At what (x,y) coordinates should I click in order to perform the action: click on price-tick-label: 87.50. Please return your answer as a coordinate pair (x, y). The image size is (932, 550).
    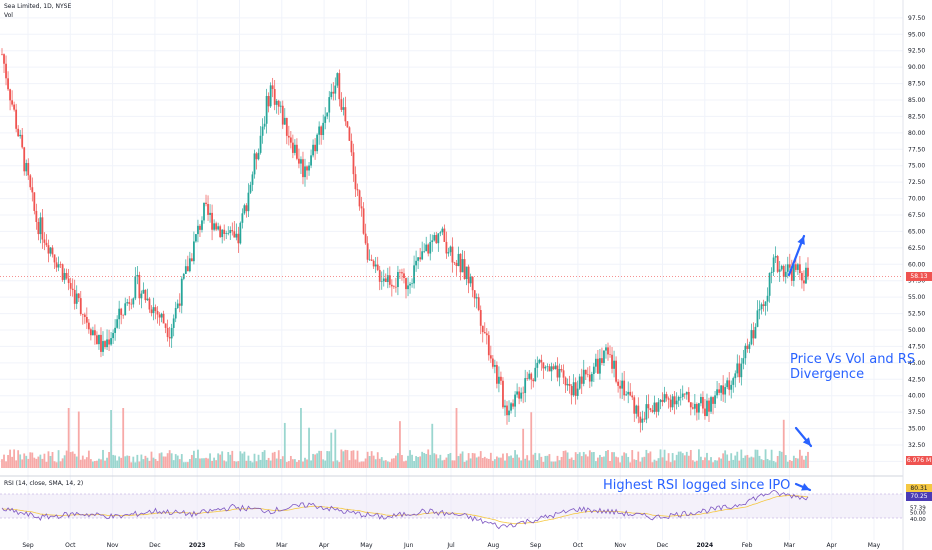
    Looking at the image, I should click on (916, 84).